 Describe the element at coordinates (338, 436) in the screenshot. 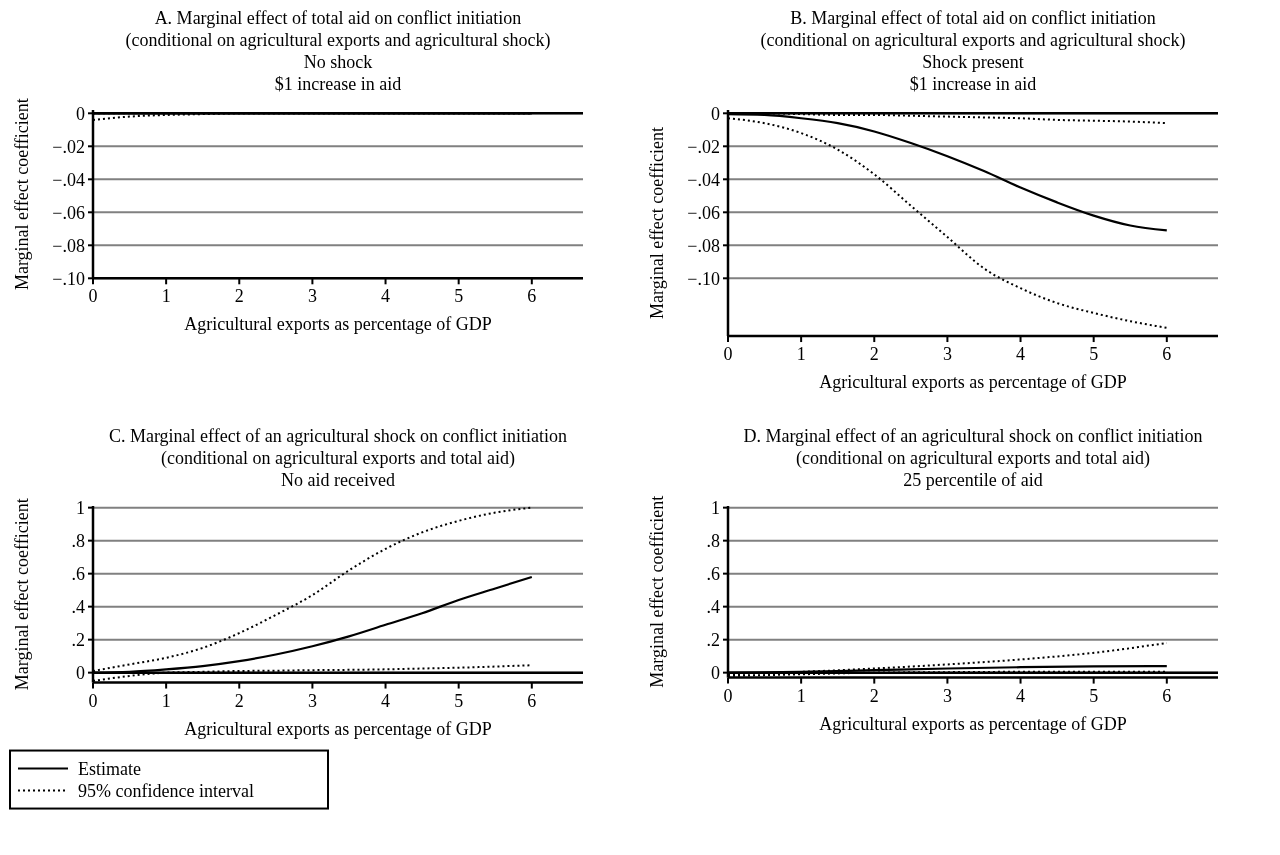

I see `chart-title: C. Marginal effect of an agricultural shock on conflict initiation` at that location.